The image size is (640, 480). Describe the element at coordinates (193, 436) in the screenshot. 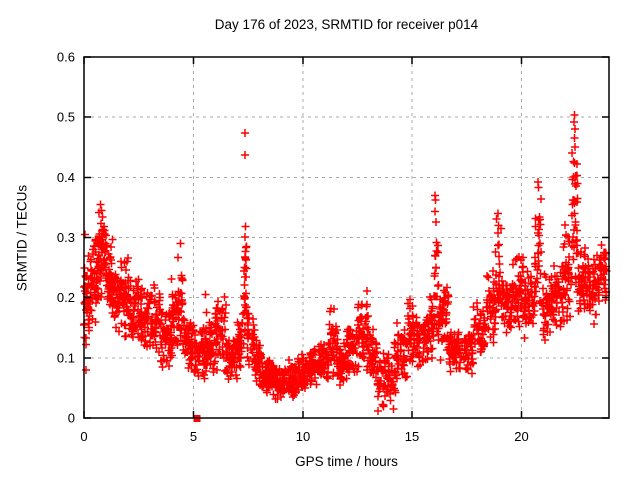

I see `x-tick-label: 5` at that location.